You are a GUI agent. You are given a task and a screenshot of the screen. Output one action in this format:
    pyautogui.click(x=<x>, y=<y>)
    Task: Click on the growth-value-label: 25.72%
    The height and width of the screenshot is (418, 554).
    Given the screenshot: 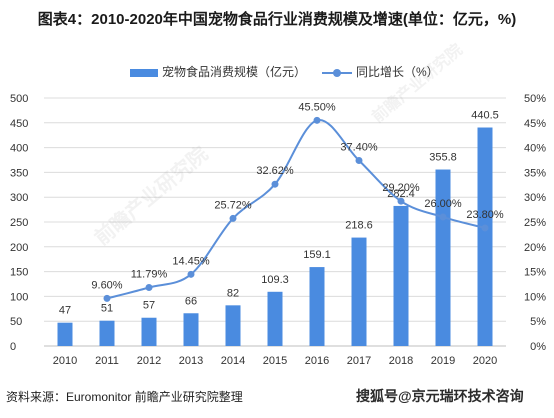 What is the action you would take?
    pyautogui.click(x=233, y=205)
    